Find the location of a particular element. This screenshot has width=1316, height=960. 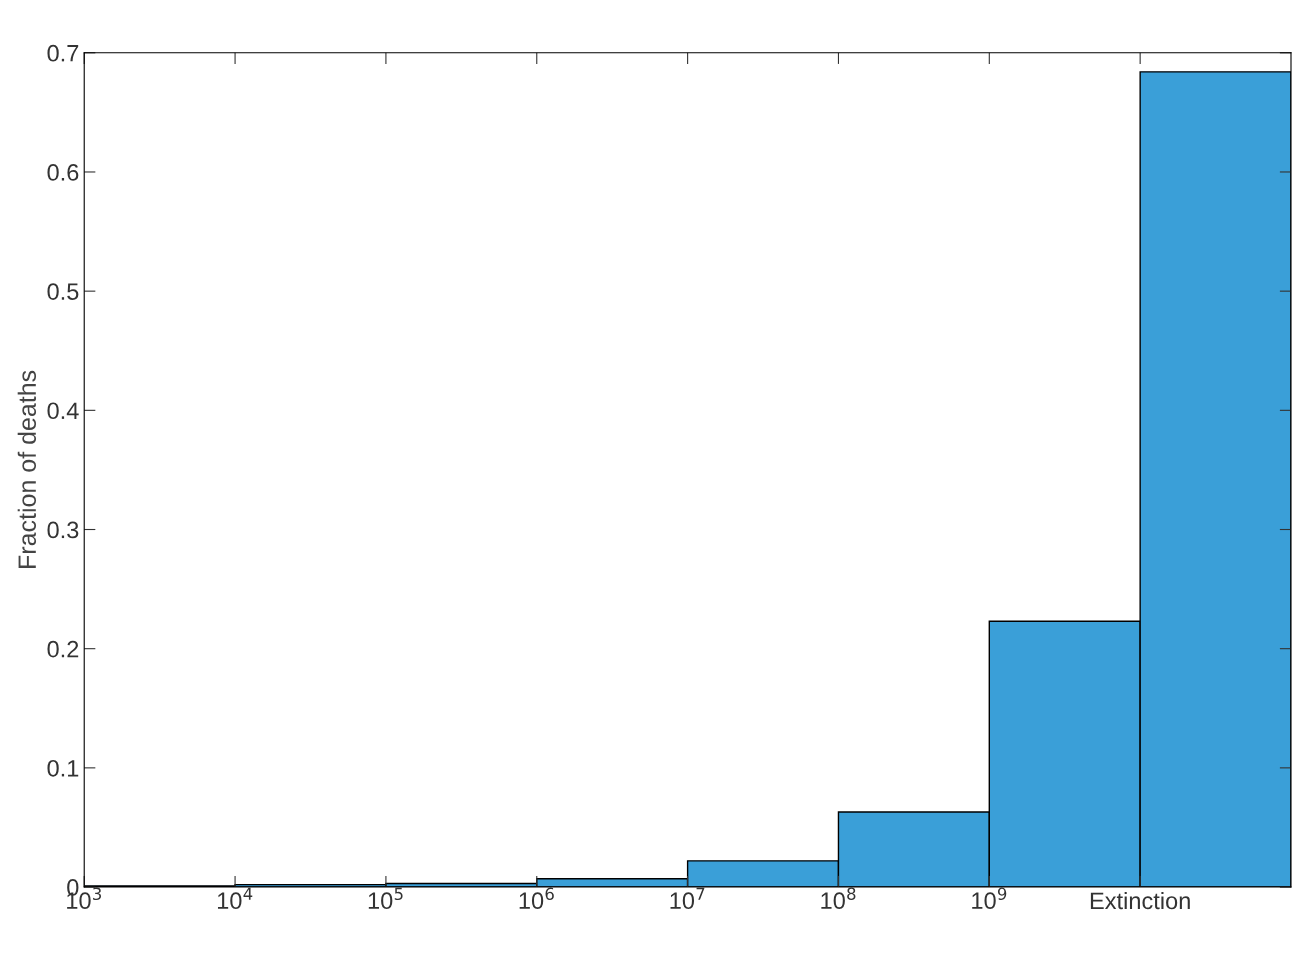

x-tick-label: 10$^{4}$ is located at coordinates (235, 898).